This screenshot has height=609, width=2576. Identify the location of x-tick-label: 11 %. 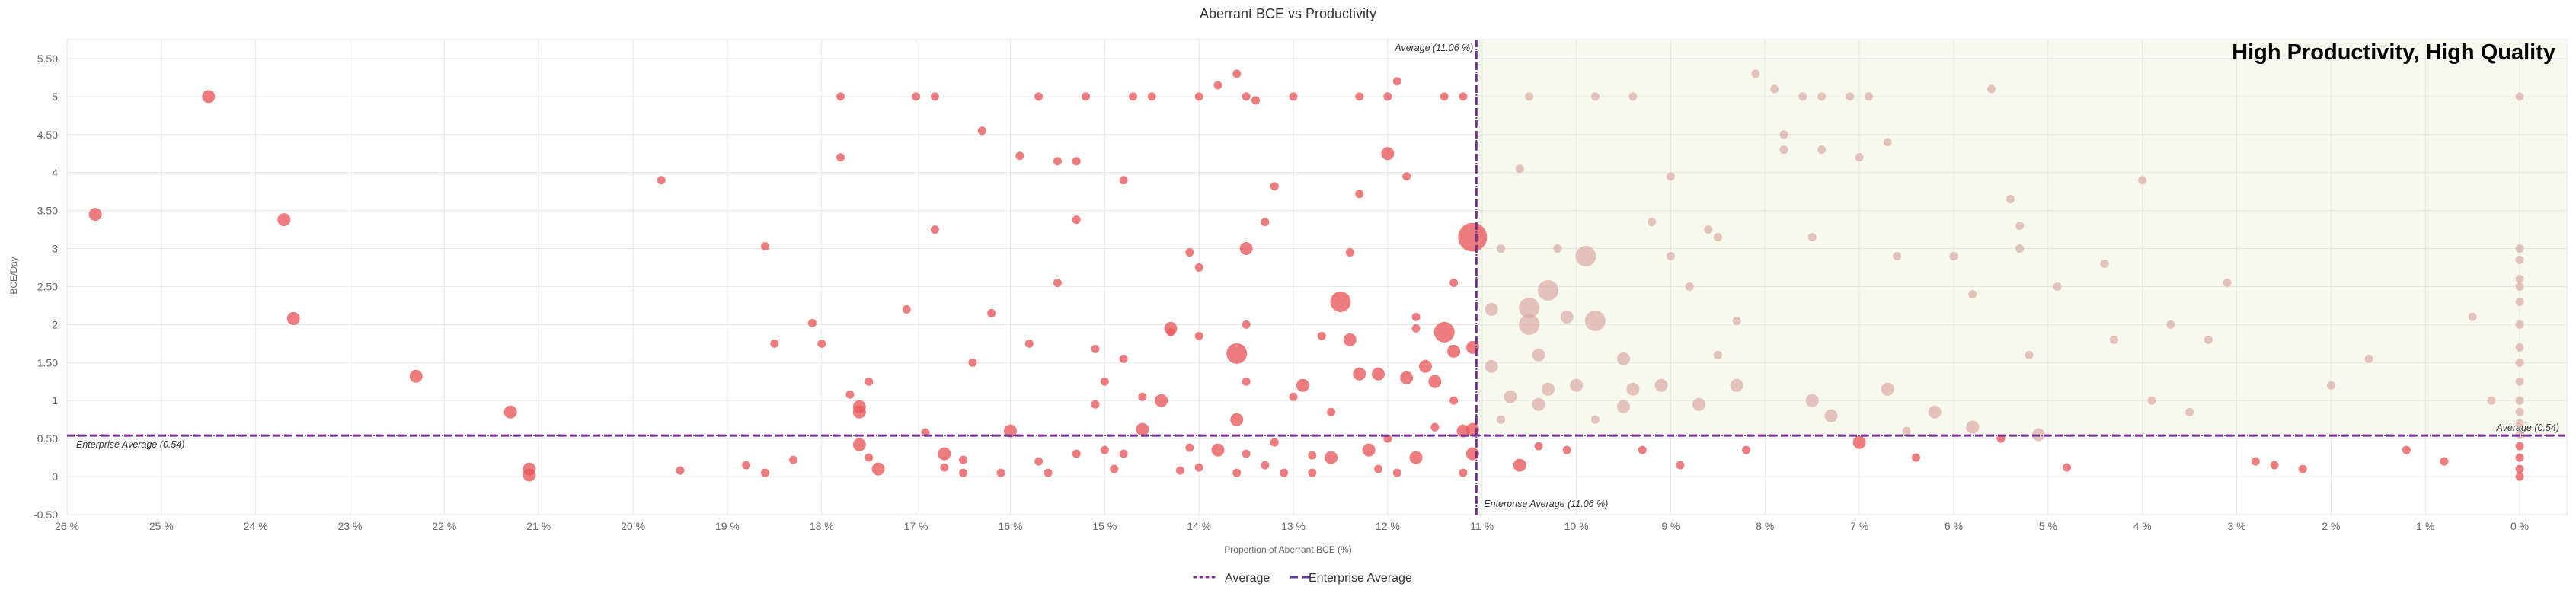
(1482, 526).